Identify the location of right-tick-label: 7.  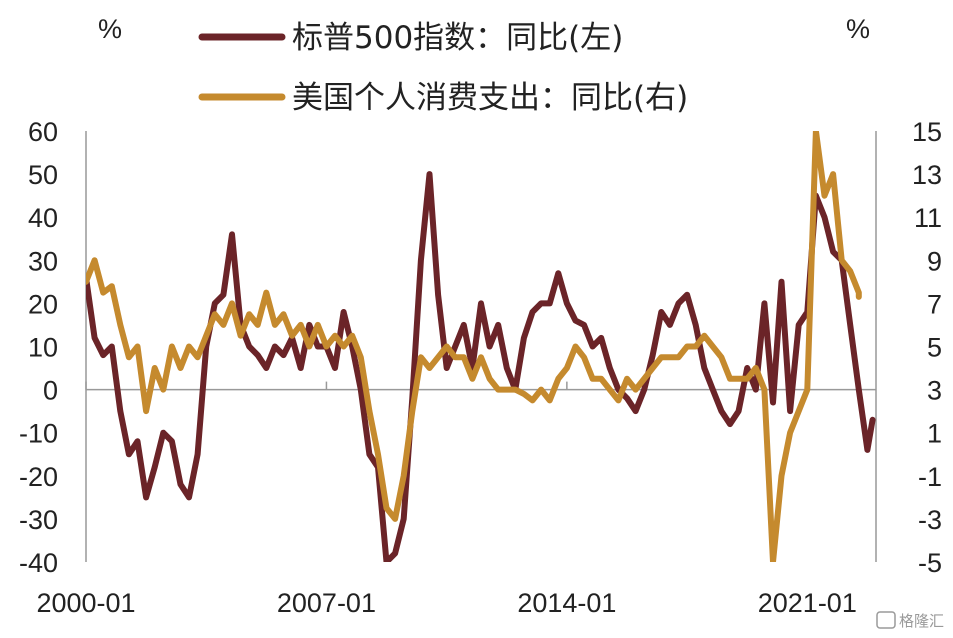
(934, 304).